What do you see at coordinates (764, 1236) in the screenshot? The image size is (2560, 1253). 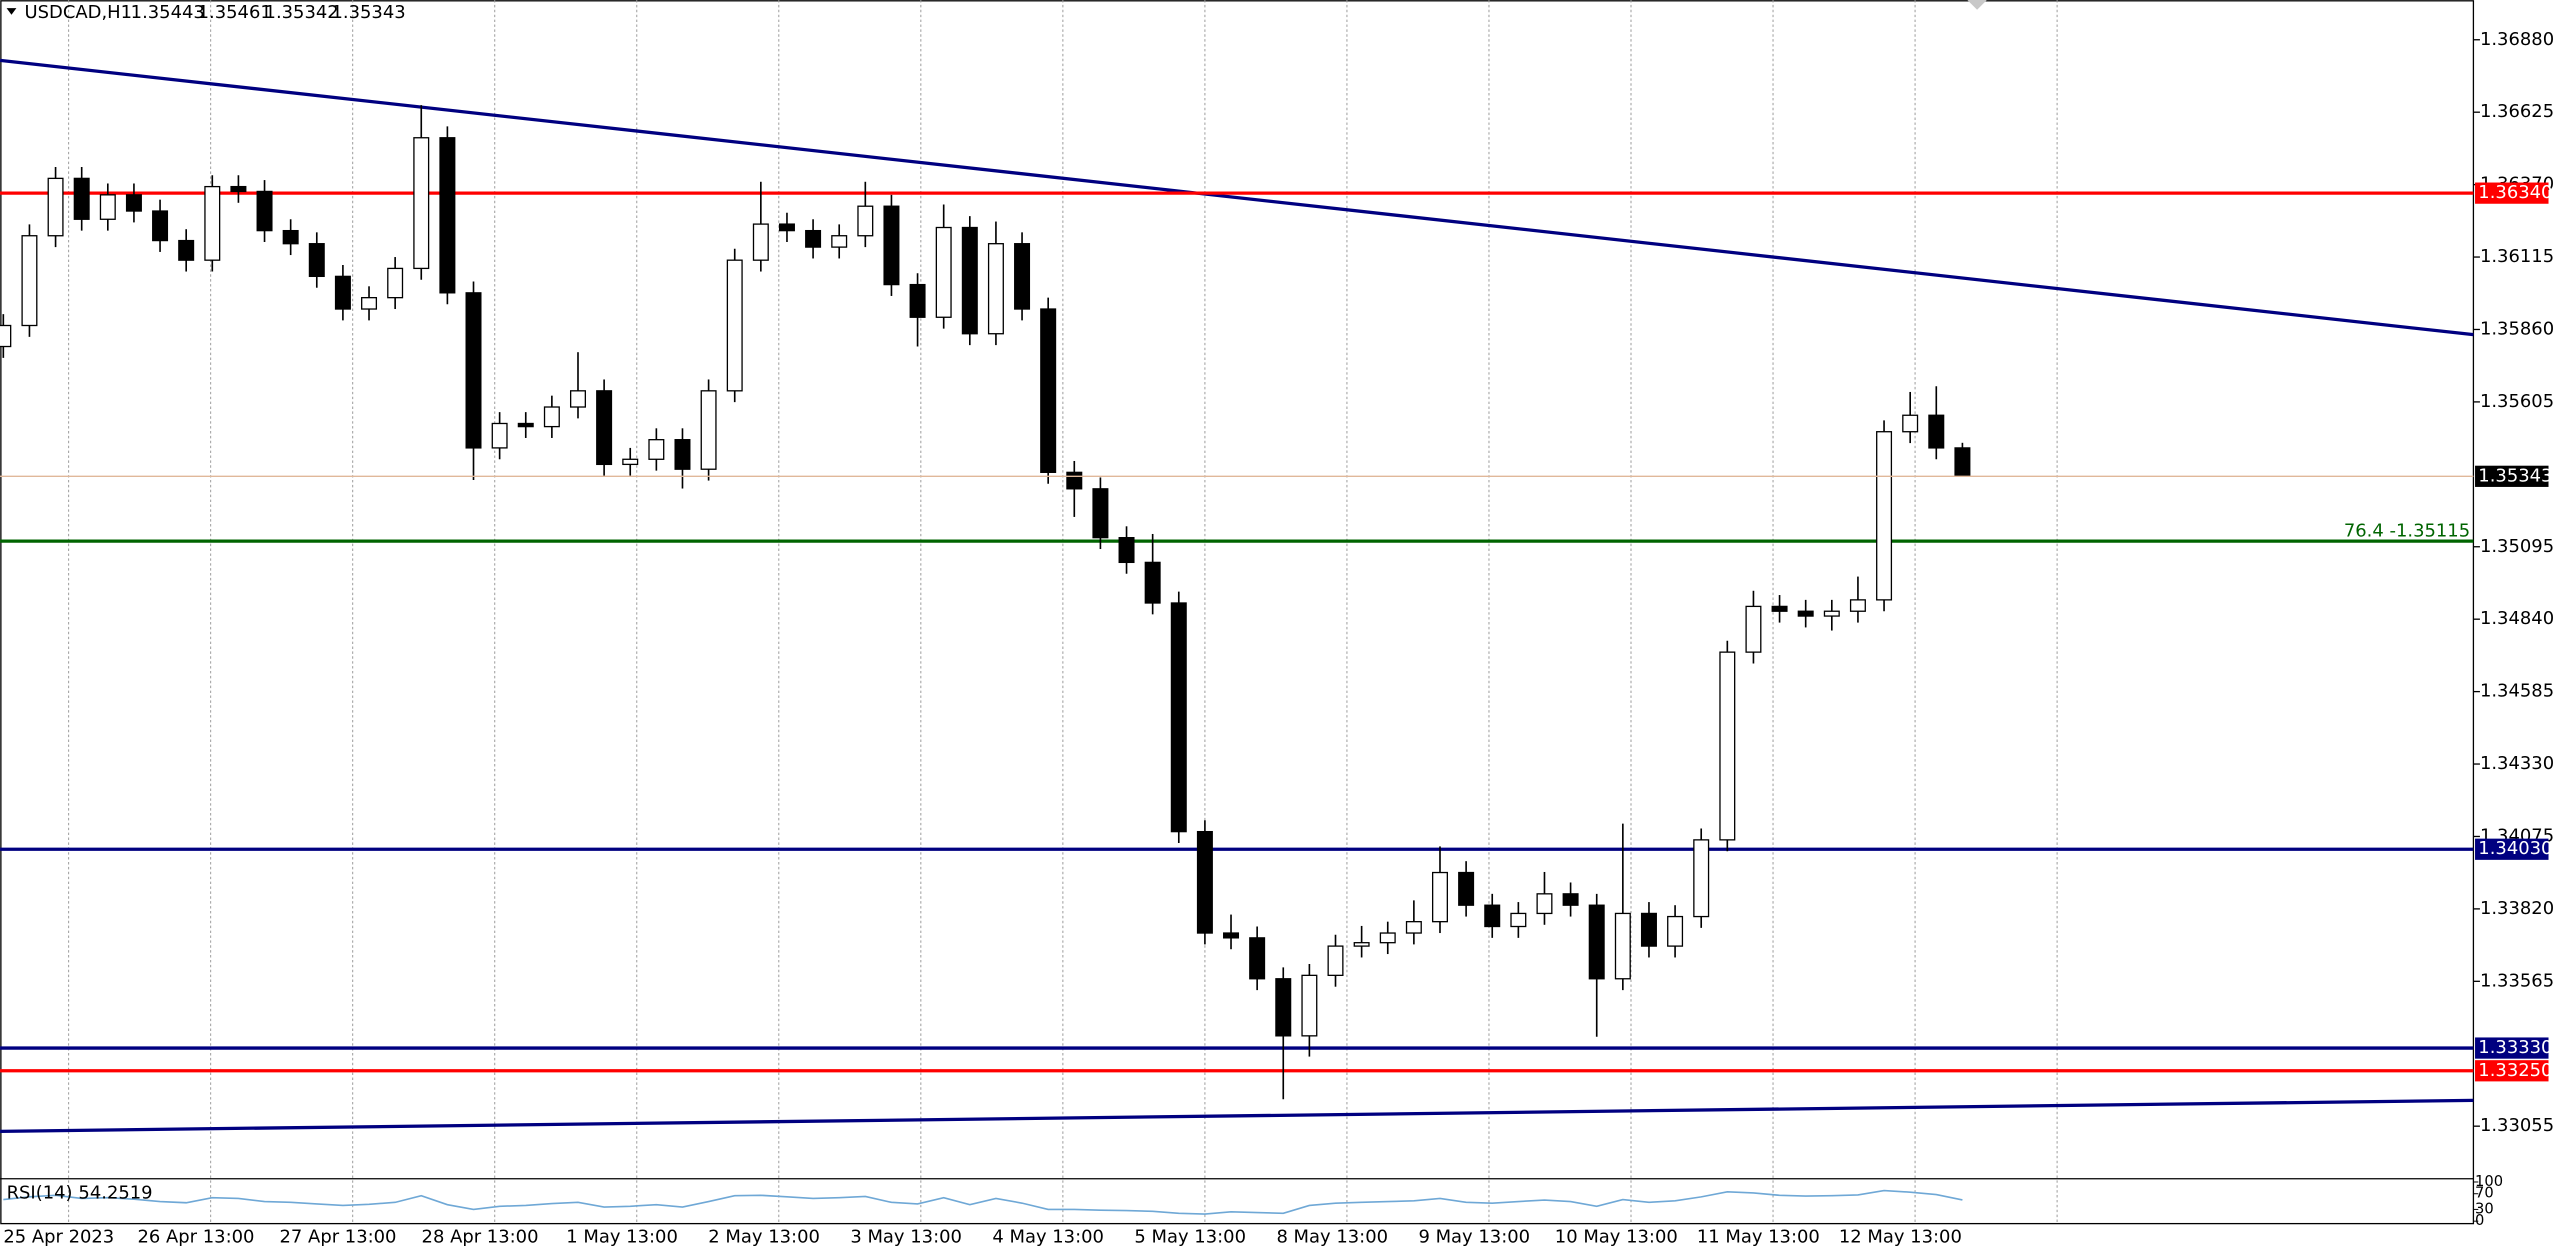 I see `x-tick-label: 2 May 13:00` at bounding box center [764, 1236].